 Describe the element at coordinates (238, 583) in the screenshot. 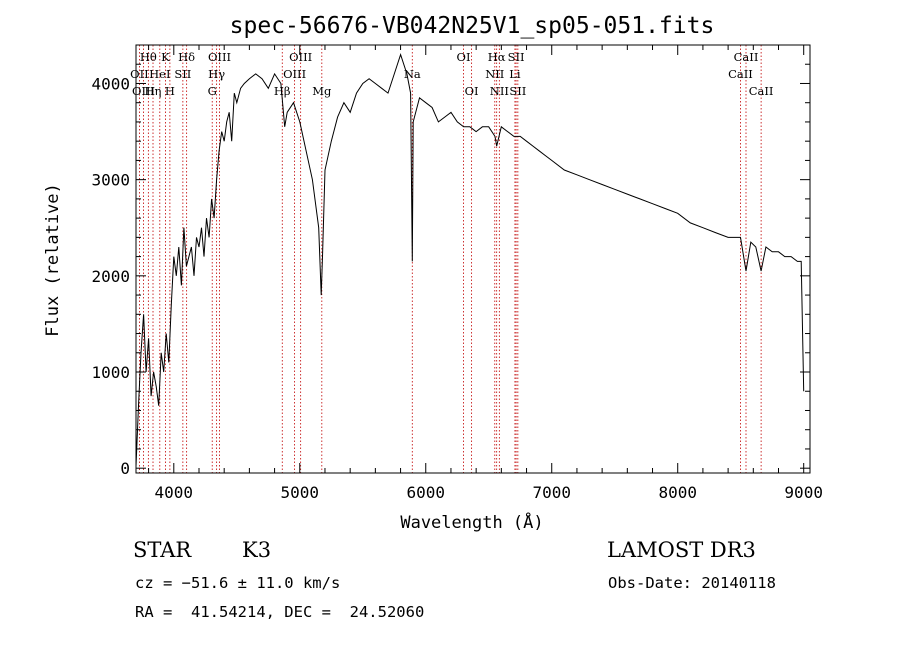

I see `redshift-readout: cz = −51.6 ± 11.0 km/s` at that location.